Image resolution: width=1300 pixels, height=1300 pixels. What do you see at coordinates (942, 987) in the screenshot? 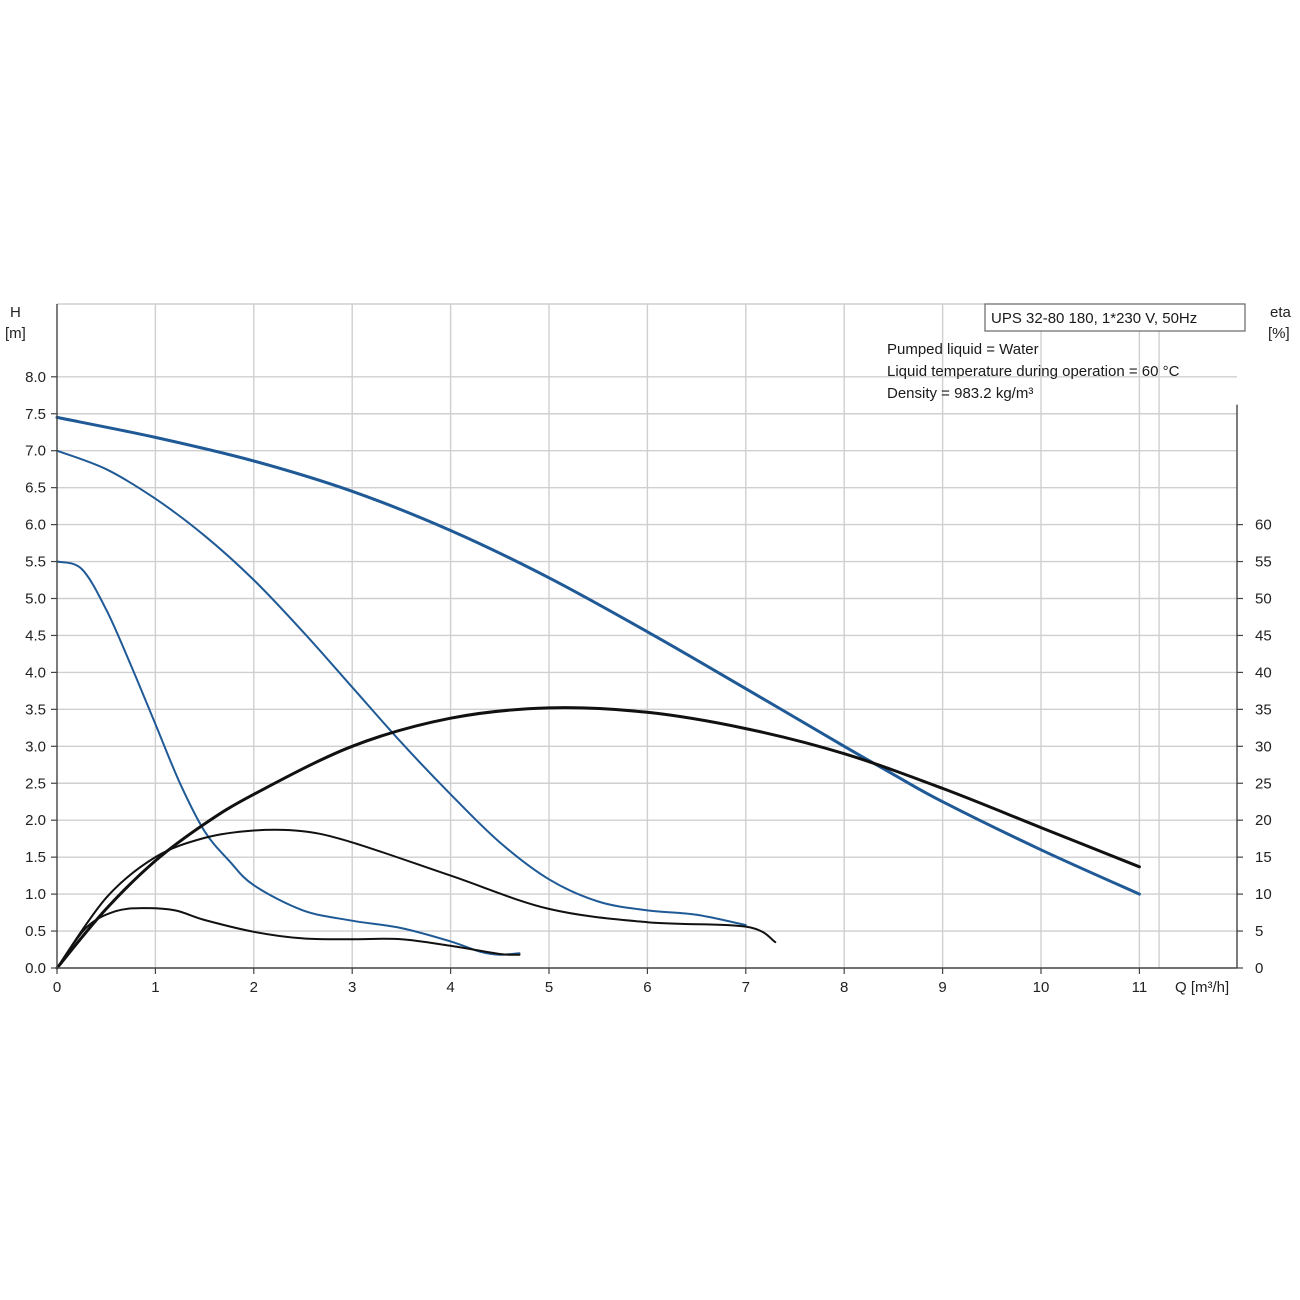
I see `x-tick-label: 9` at bounding box center [942, 987].